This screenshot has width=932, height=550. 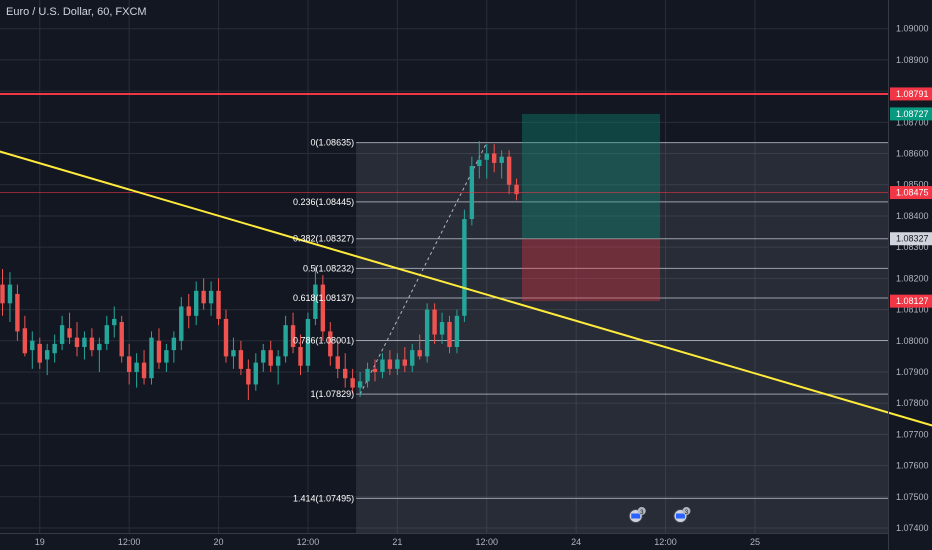 What do you see at coordinates (40, 542) in the screenshot?
I see `time-tick-label: 19` at bounding box center [40, 542].